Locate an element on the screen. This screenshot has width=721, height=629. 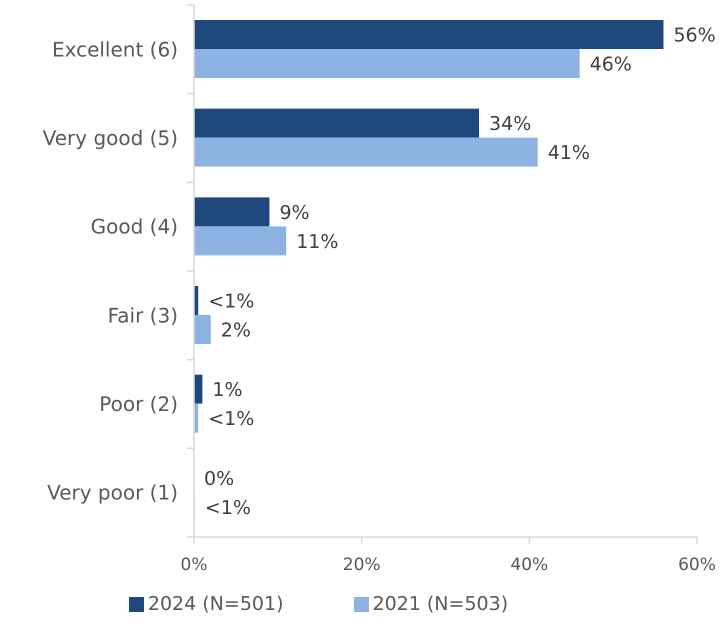
y-tick-label: Fair (3) is located at coordinates (143, 315).